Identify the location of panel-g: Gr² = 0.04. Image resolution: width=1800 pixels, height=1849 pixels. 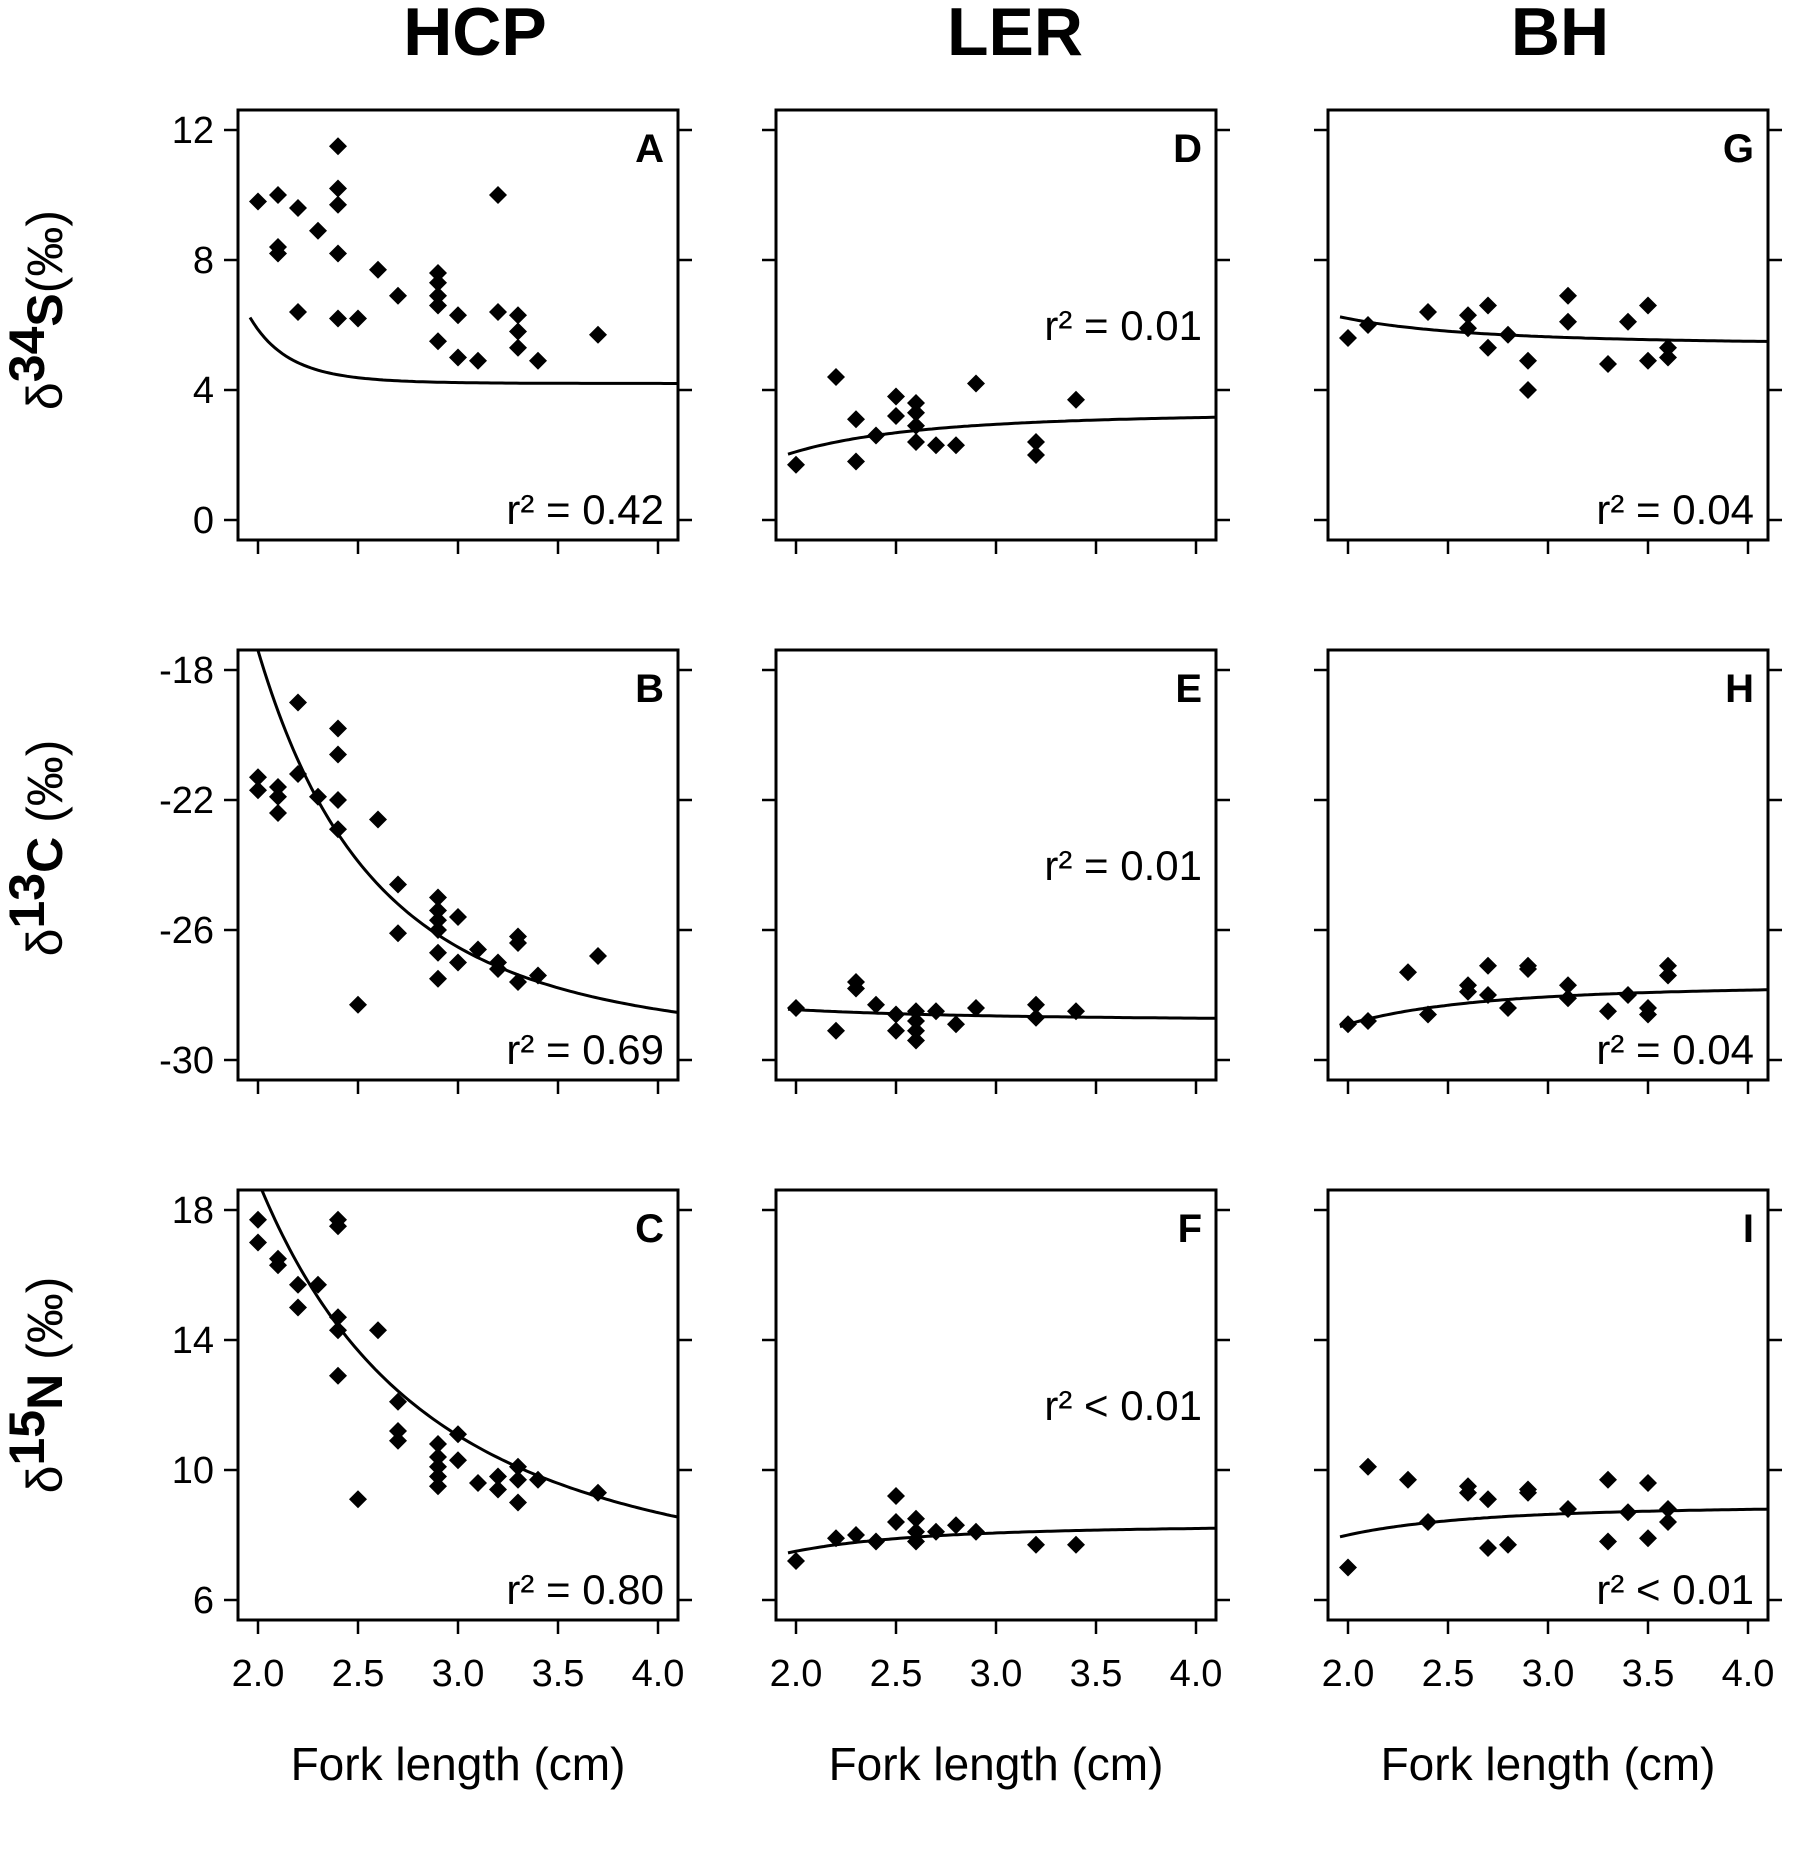
(1548, 331).